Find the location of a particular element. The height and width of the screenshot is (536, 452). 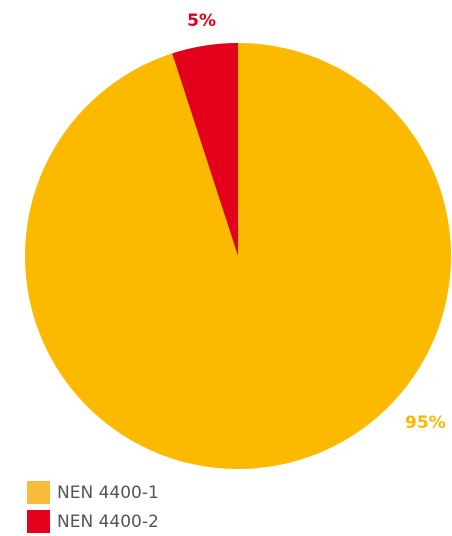

data-label-nen-4400-2: 5% is located at coordinates (201, 21).